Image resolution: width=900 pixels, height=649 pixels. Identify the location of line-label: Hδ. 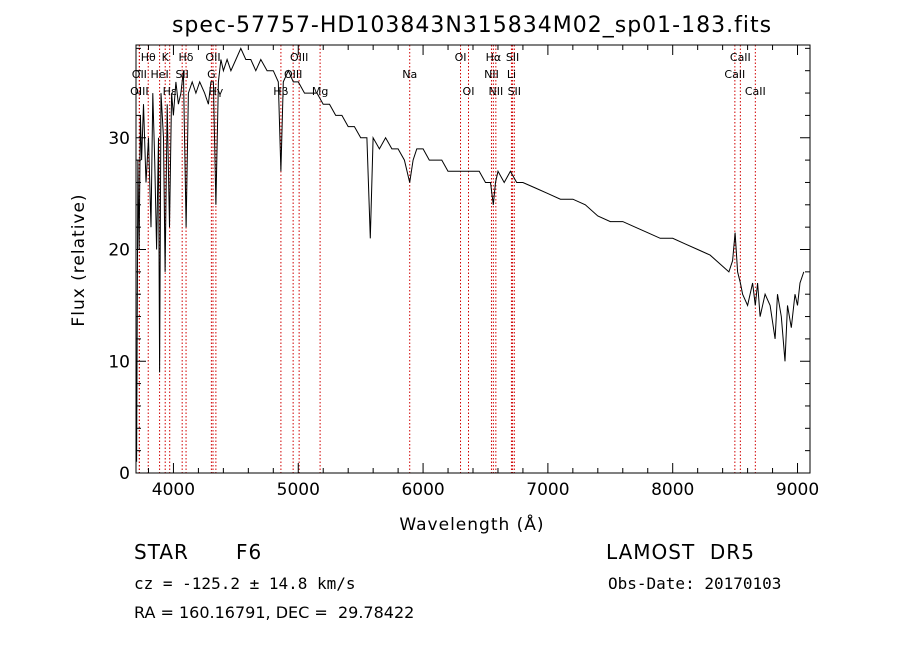
(186, 57).